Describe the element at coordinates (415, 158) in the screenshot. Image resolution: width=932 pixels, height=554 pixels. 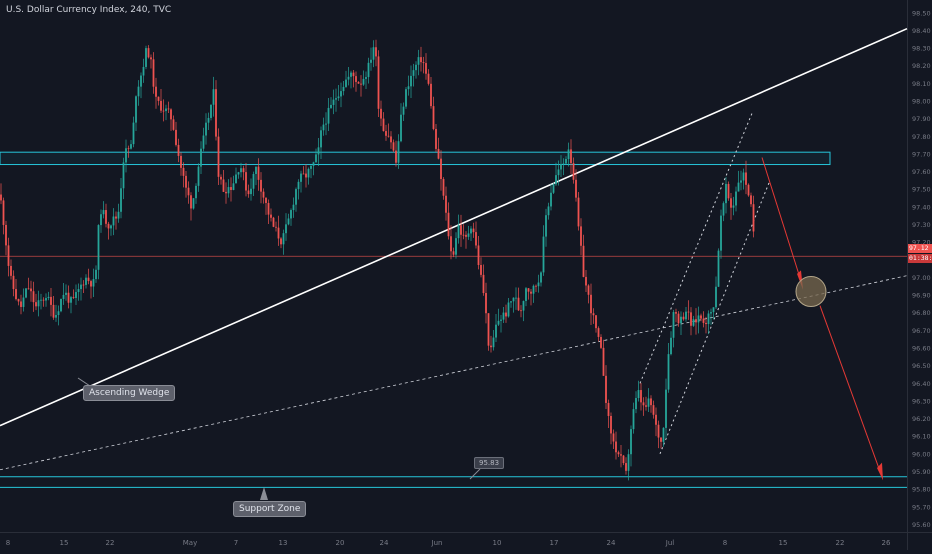
I see `resistance-zone` at that location.